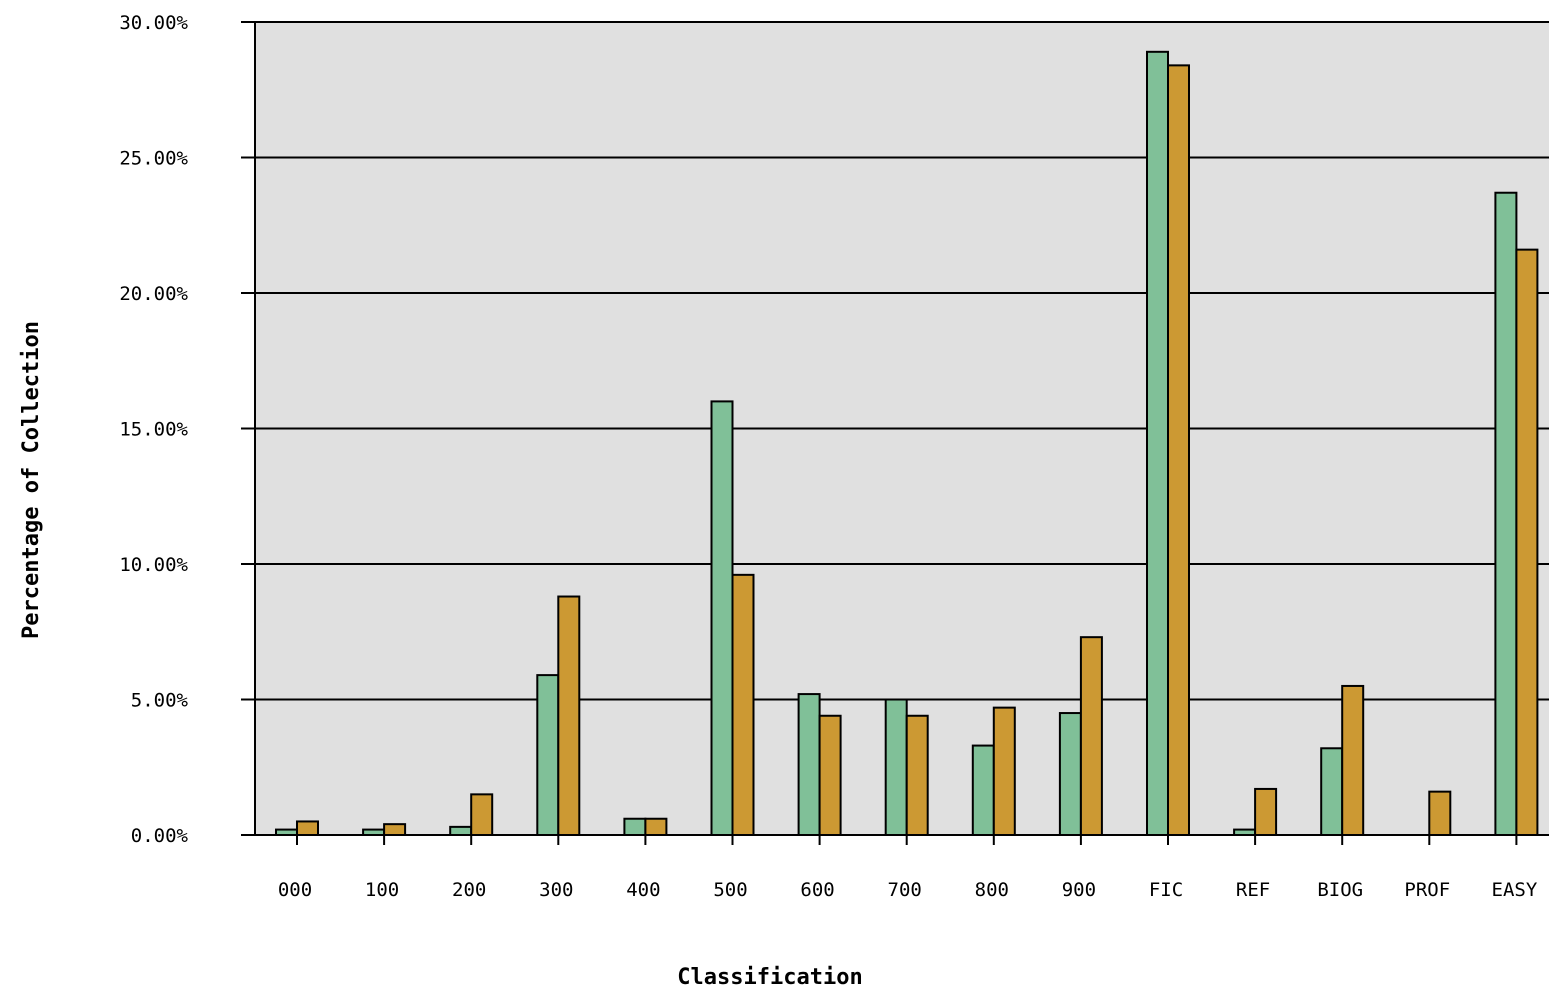 Image resolution: width=1549 pixels, height=992 pixels. I want to click on x-tick-label: REF, so click(1253, 890).